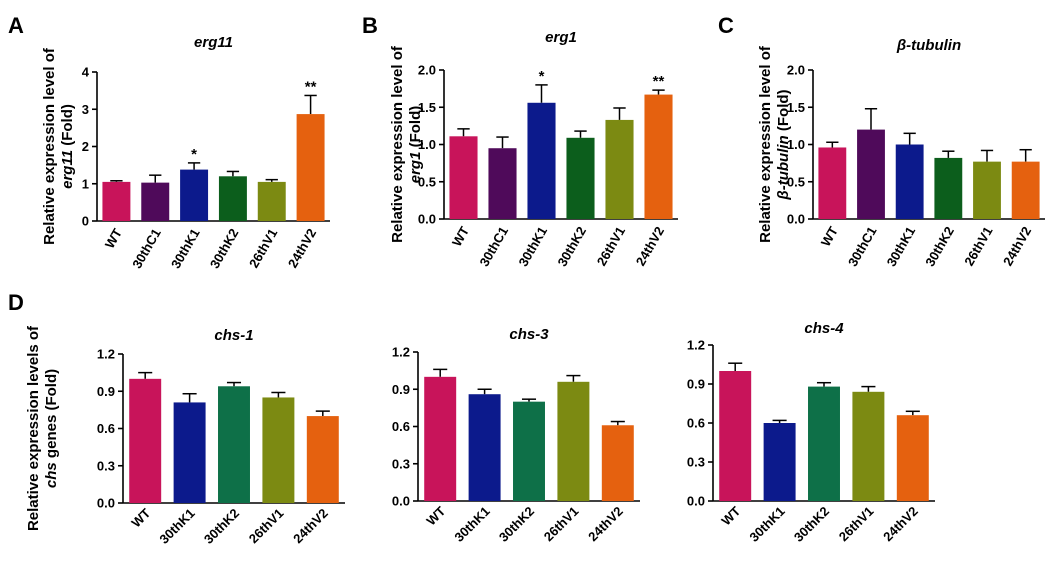 The width and height of the screenshot is (1060, 577). Describe the element at coordinates (16, 302) in the screenshot. I see `panel-letter-d: D` at that location.